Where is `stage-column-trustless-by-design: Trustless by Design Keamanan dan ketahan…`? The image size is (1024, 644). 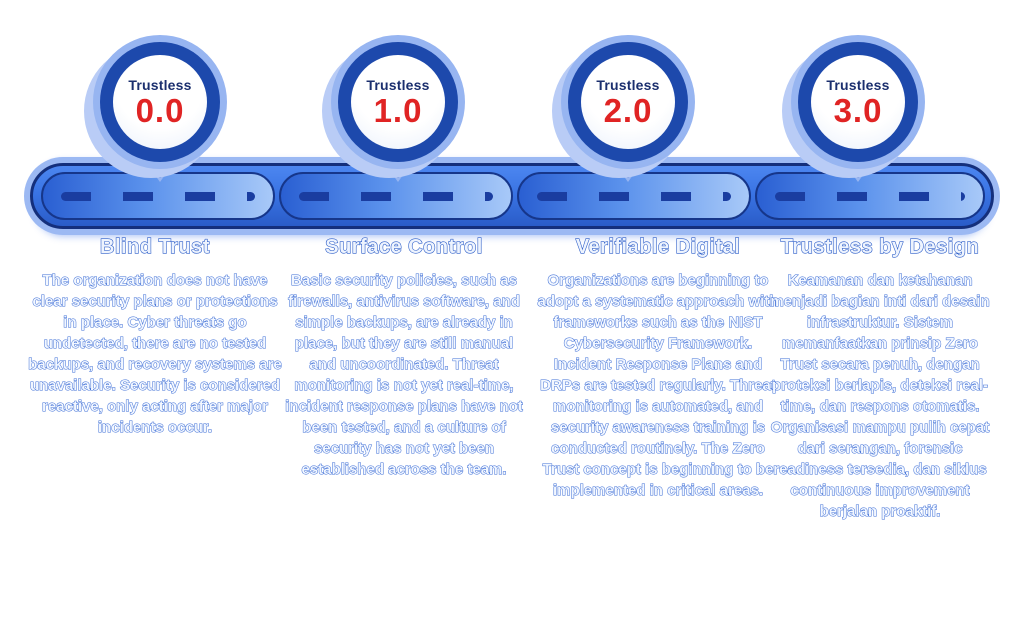
stage-column-trustless-by-design: Trustless by Design Keamanan dan ketahan… is located at coordinates (880, 378).